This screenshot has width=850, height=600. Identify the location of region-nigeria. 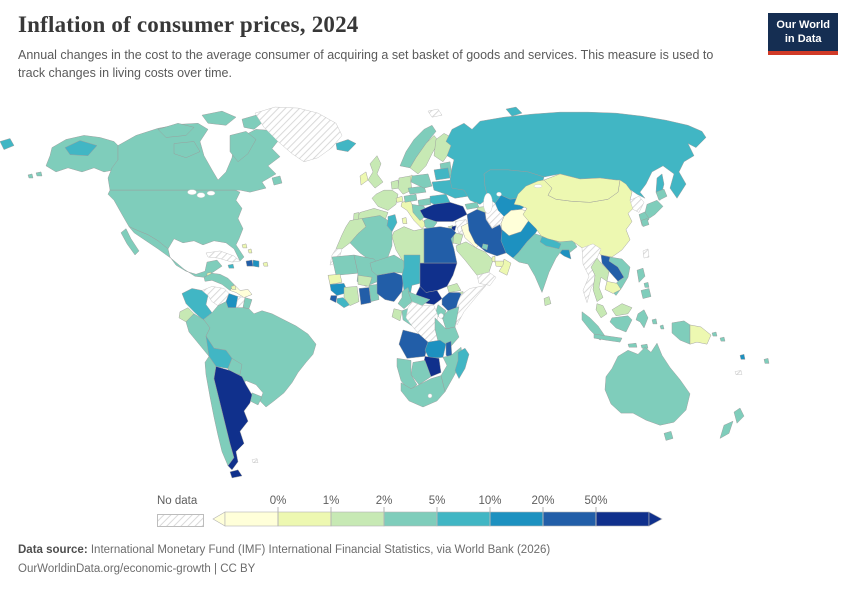
(390, 286).